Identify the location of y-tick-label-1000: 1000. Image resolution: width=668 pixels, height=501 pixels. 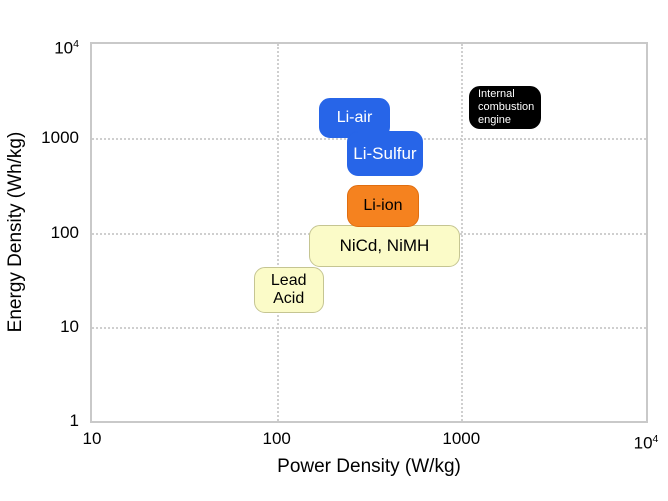
(60, 138).